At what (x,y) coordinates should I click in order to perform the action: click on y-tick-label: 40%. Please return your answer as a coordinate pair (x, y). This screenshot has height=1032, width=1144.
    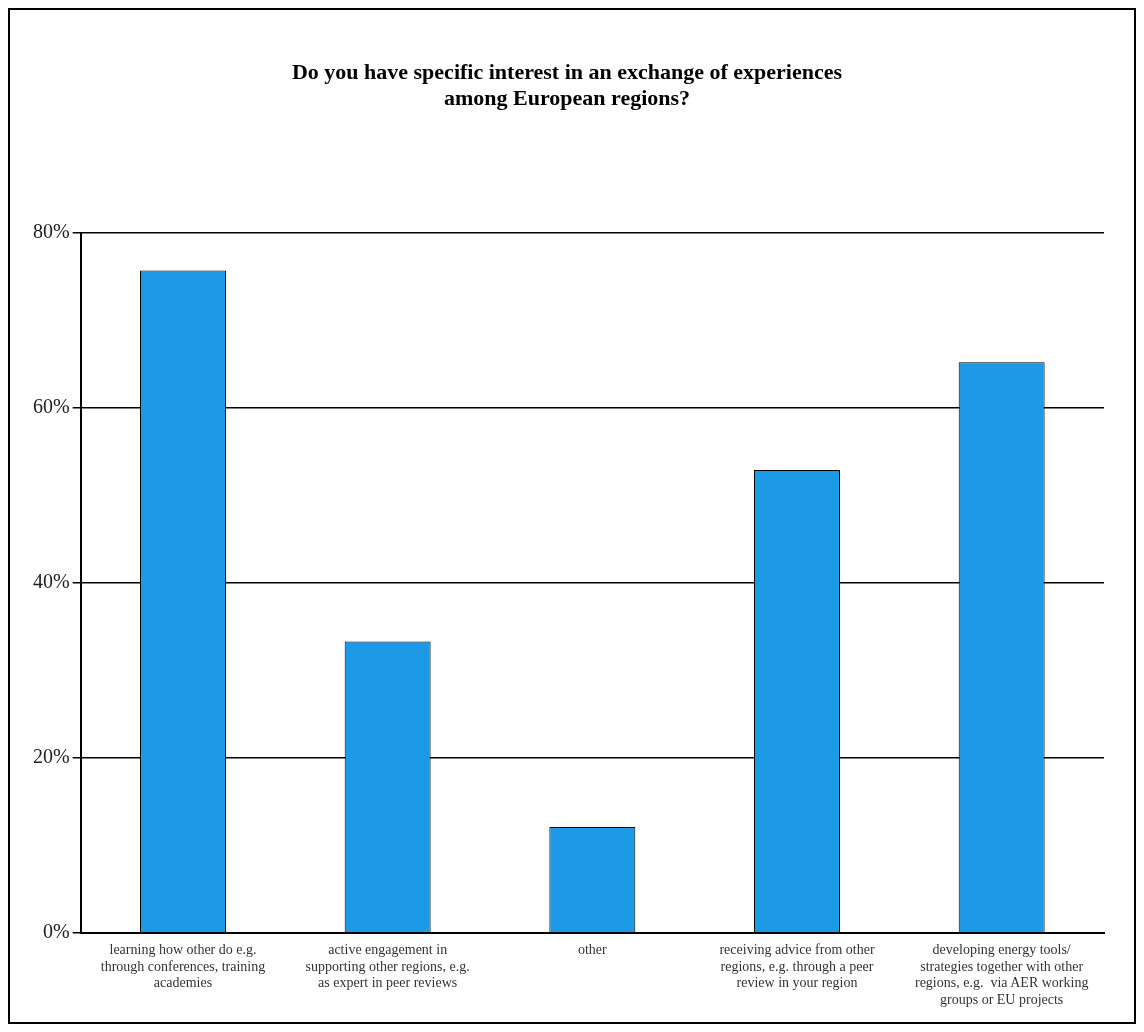
    Looking at the image, I should click on (51, 581).